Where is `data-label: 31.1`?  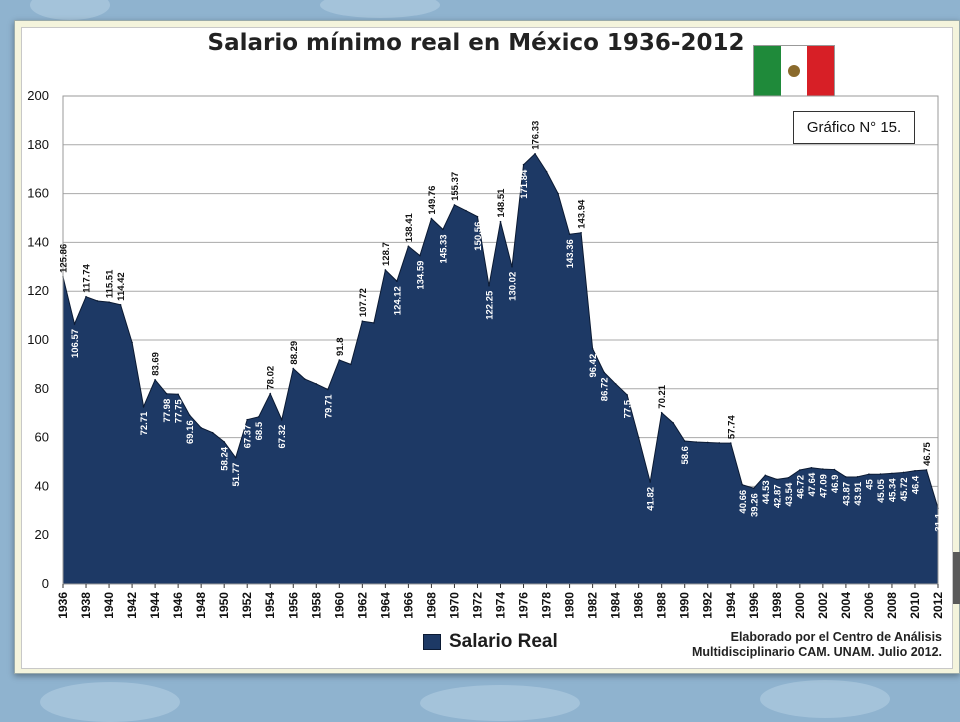 data-label: 31.1 is located at coordinates (939, 521).